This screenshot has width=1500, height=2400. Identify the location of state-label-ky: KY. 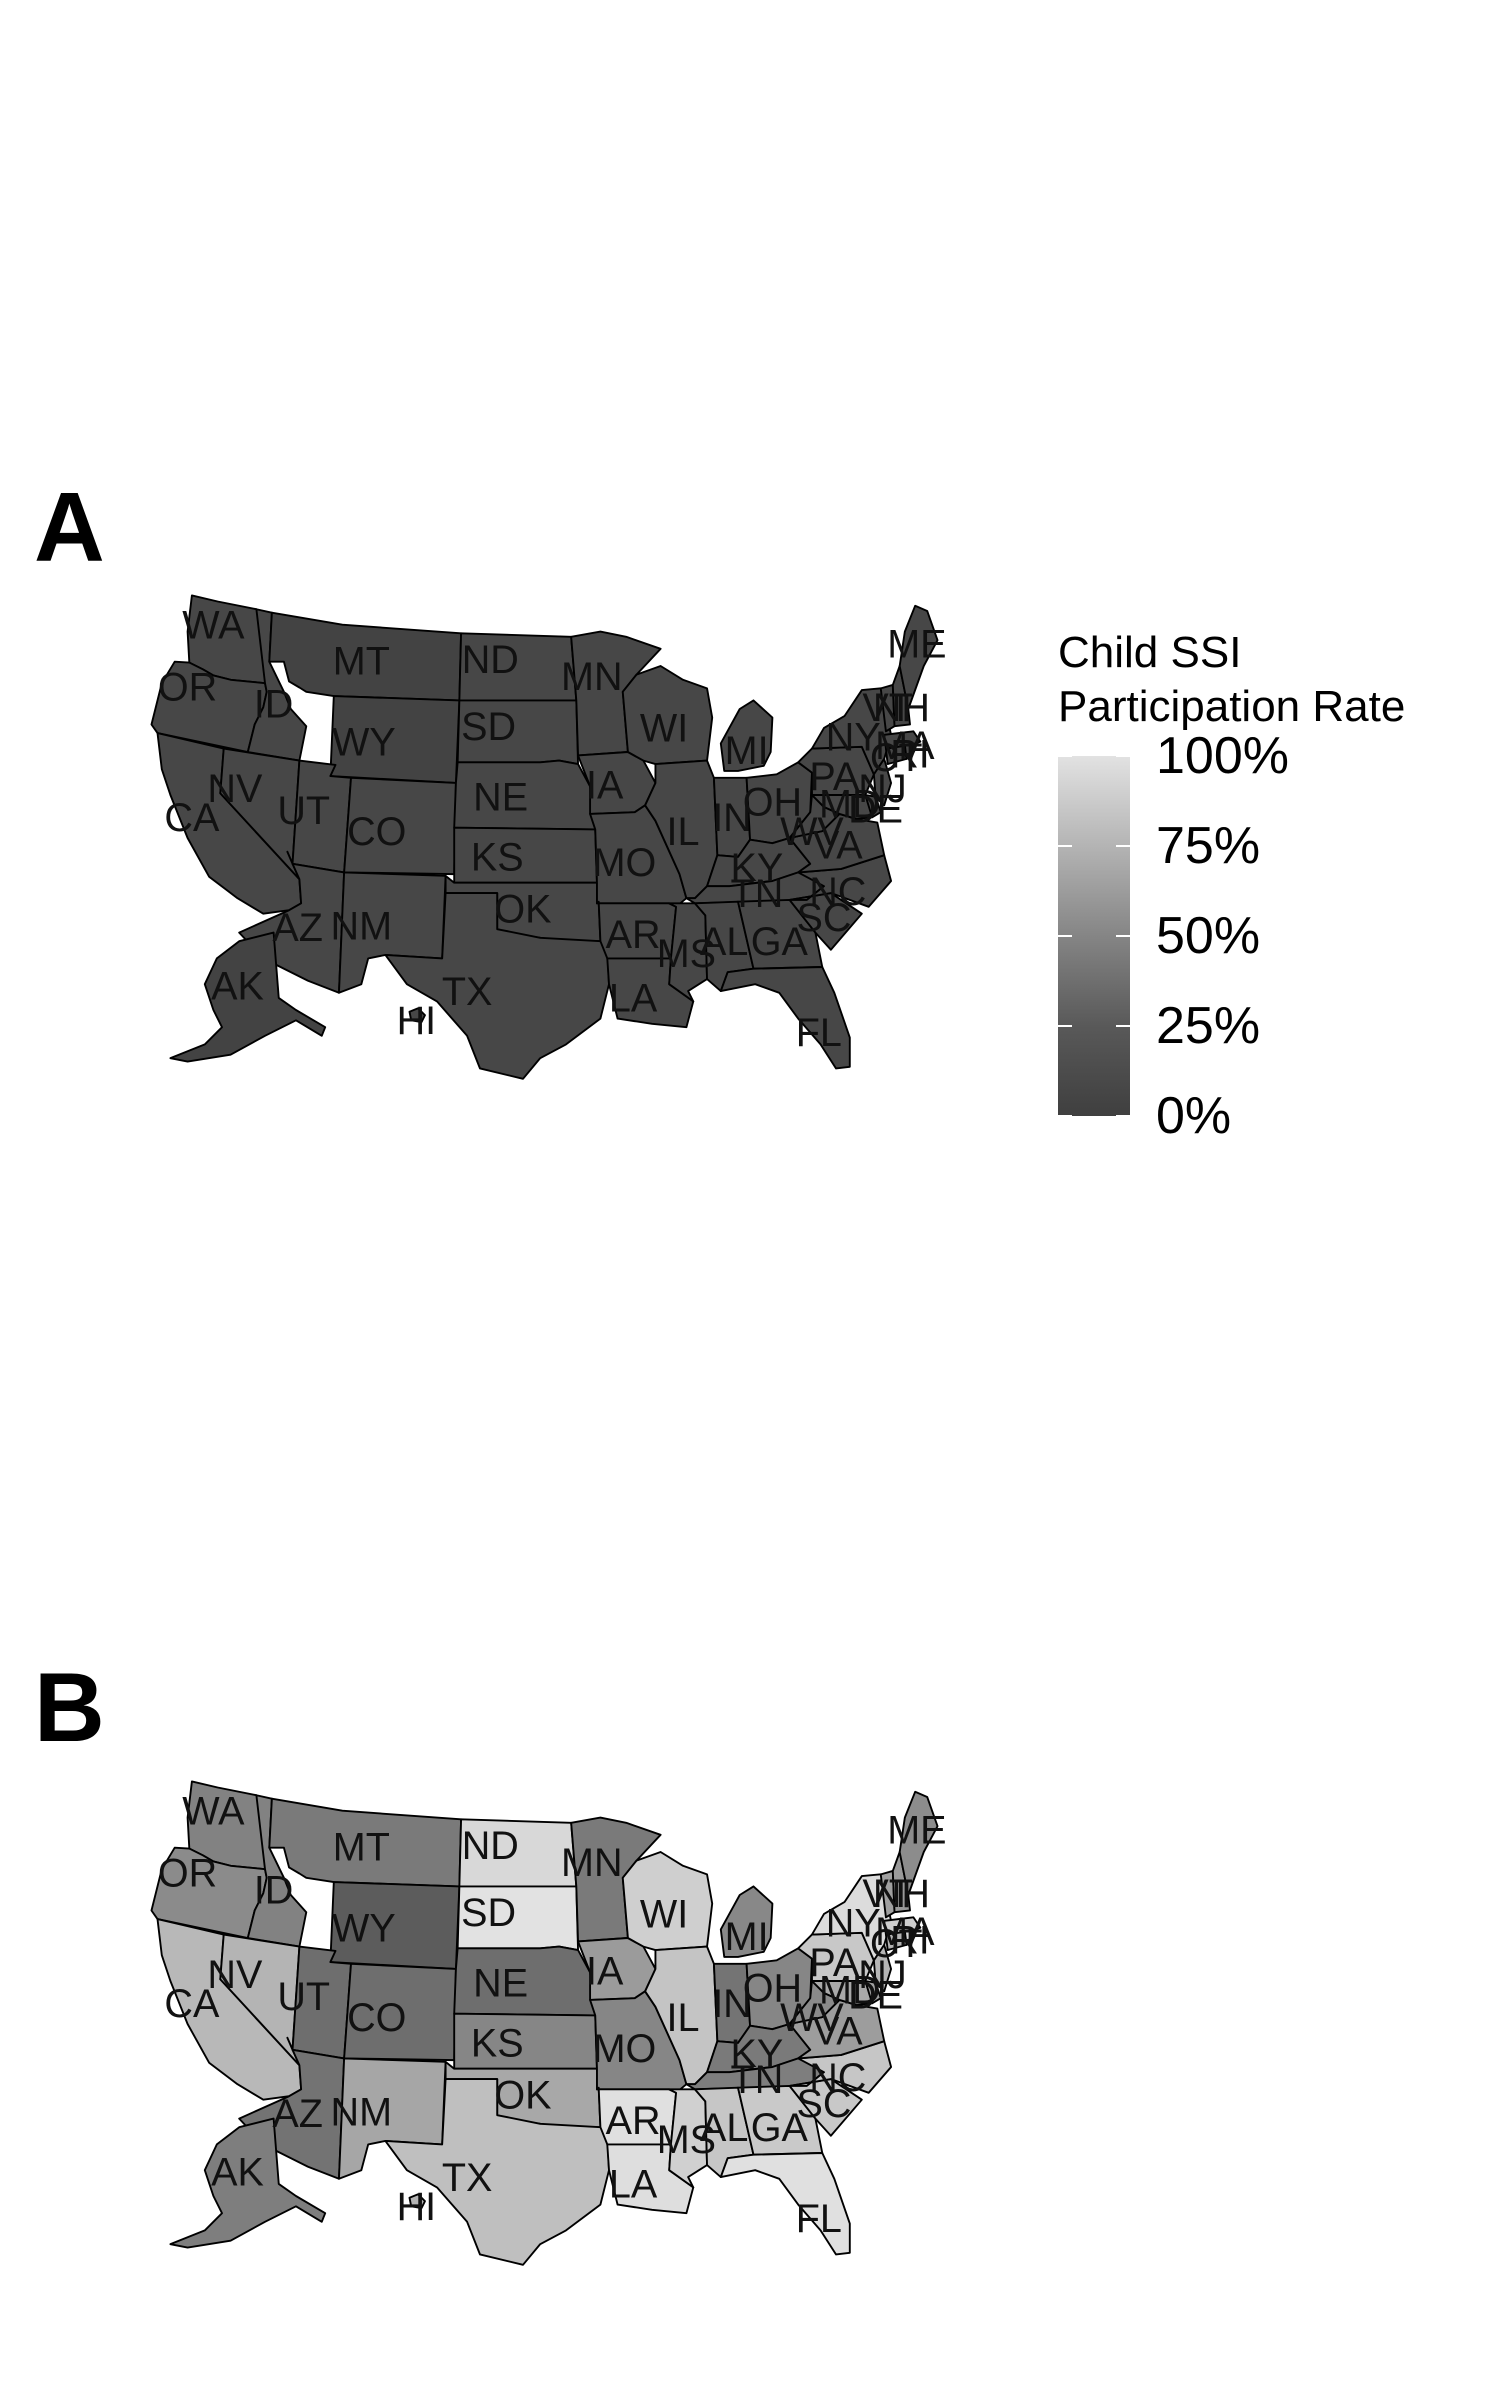
(757, 868).